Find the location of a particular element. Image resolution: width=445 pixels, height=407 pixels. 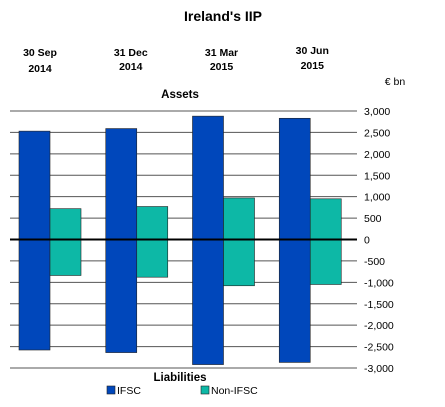

legend-label-non-ifsc: Non-IFSC is located at coordinates (234, 391).